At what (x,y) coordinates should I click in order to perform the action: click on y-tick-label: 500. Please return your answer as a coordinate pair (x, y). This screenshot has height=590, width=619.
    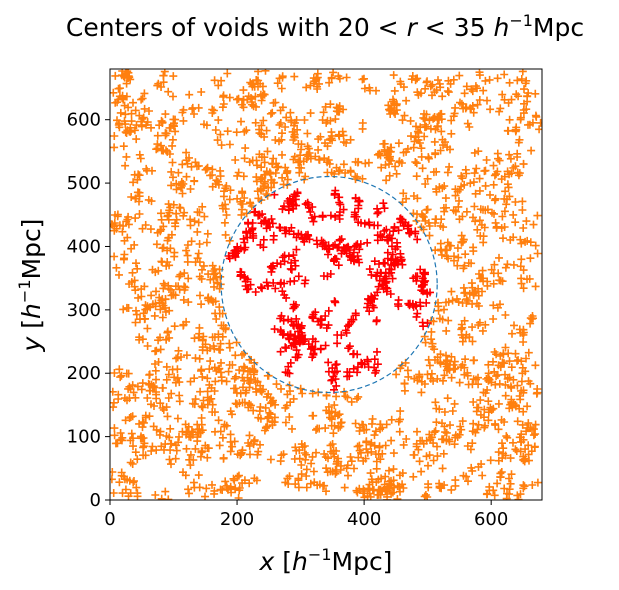
    Looking at the image, I should click on (84, 183).